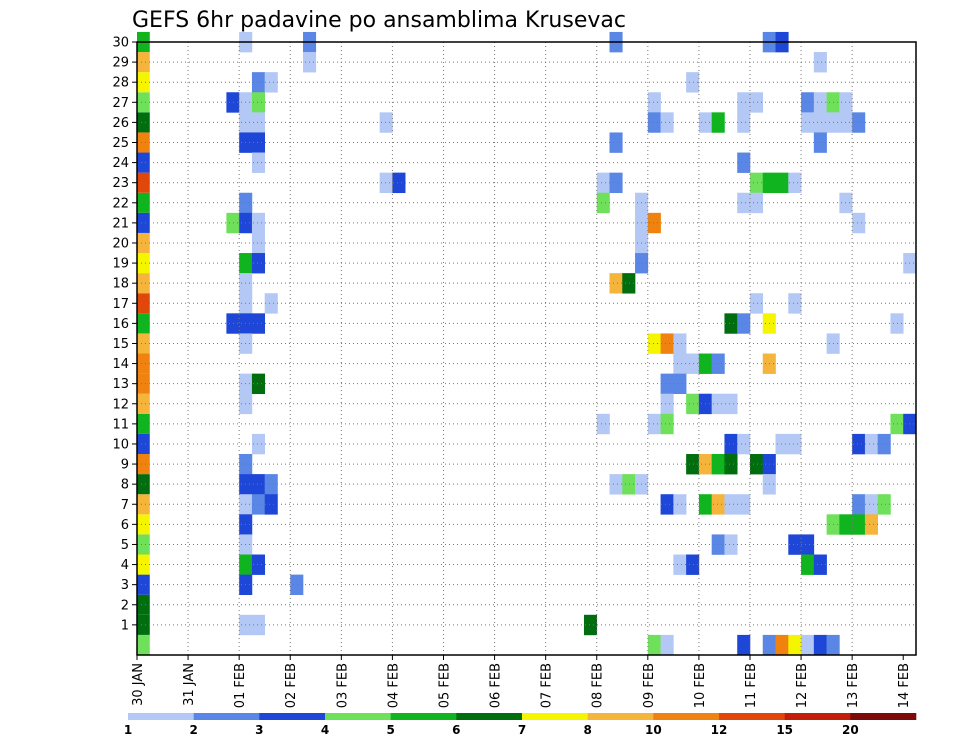 The width and height of the screenshot is (960, 742). Describe the element at coordinates (120, 203) in the screenshot. I see `y-tick-label: 22` at that location.